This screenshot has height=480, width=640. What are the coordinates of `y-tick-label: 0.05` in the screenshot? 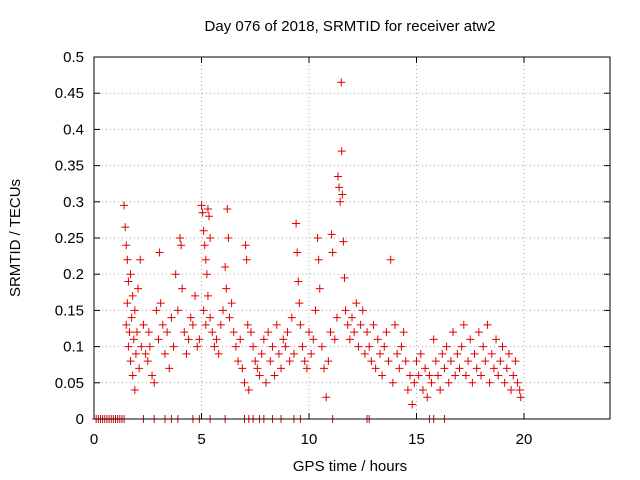 It's located at (69, 383).